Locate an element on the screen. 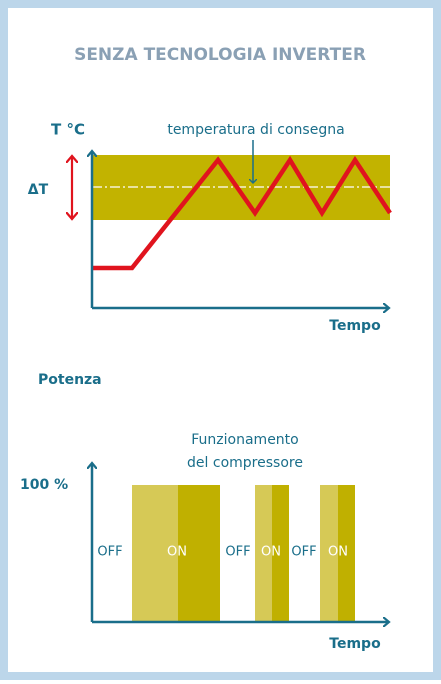  power-label: Potenza is located at coordinates (70, 380).